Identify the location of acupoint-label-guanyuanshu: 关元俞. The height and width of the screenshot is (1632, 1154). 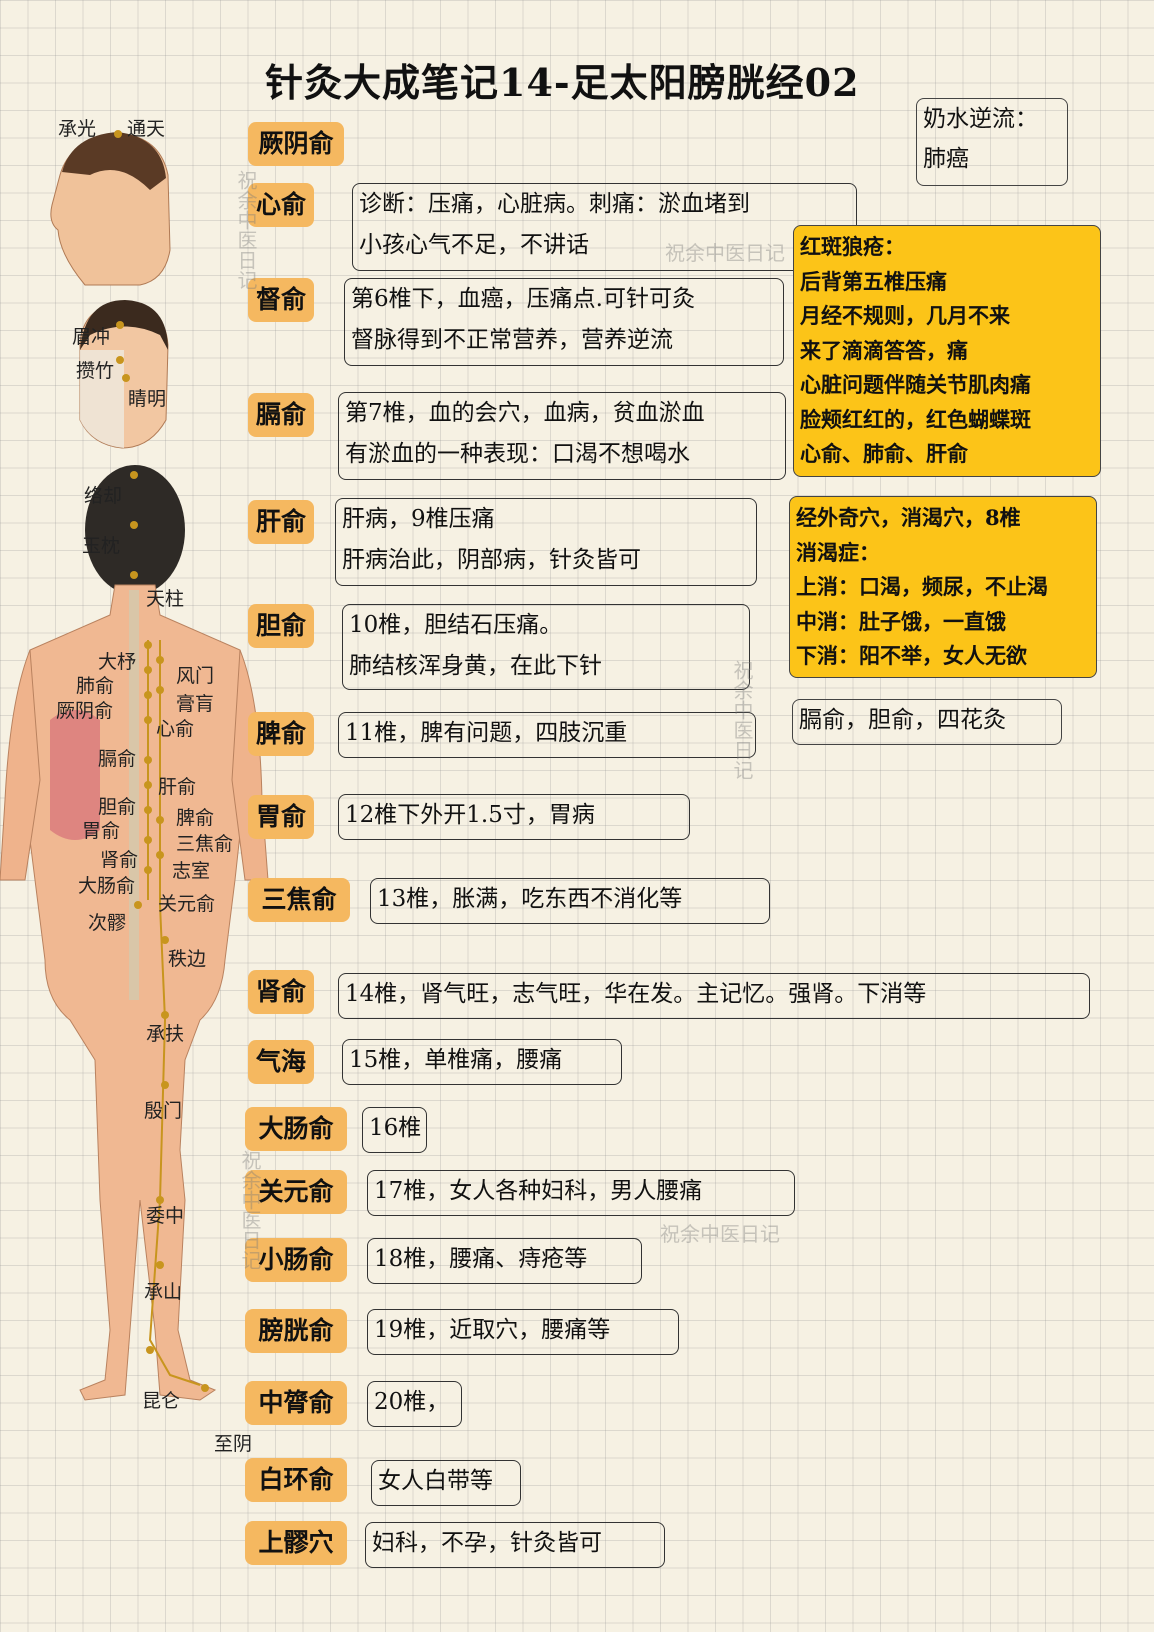
(296, 1192).